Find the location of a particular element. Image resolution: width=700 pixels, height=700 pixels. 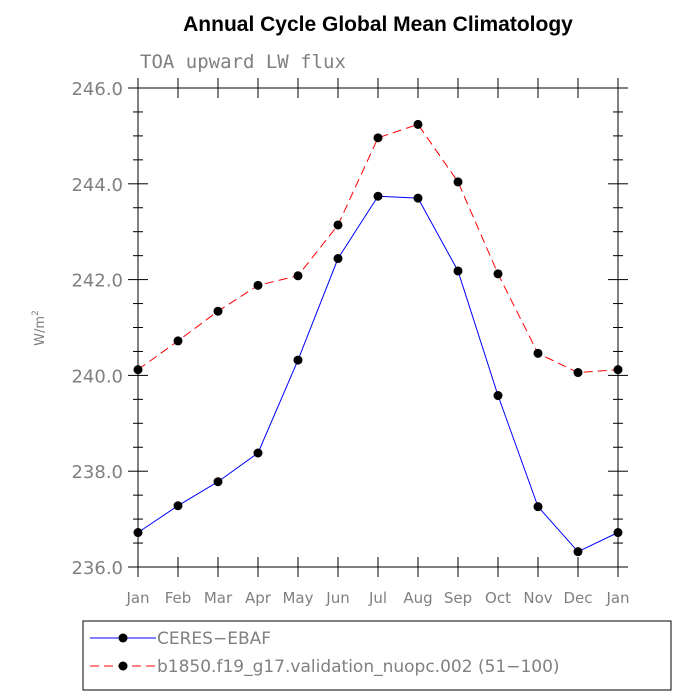

x-tick-label: Nov is located at coordinates (537, 598).